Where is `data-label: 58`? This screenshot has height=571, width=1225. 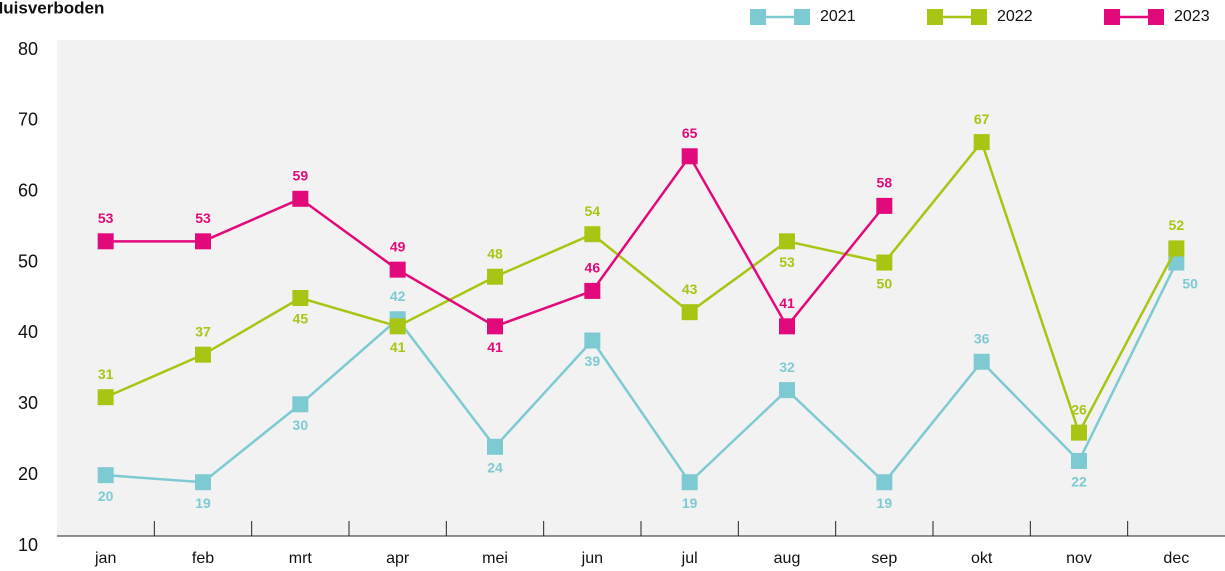 data-label: 58 is located at coordinates (885, 183).